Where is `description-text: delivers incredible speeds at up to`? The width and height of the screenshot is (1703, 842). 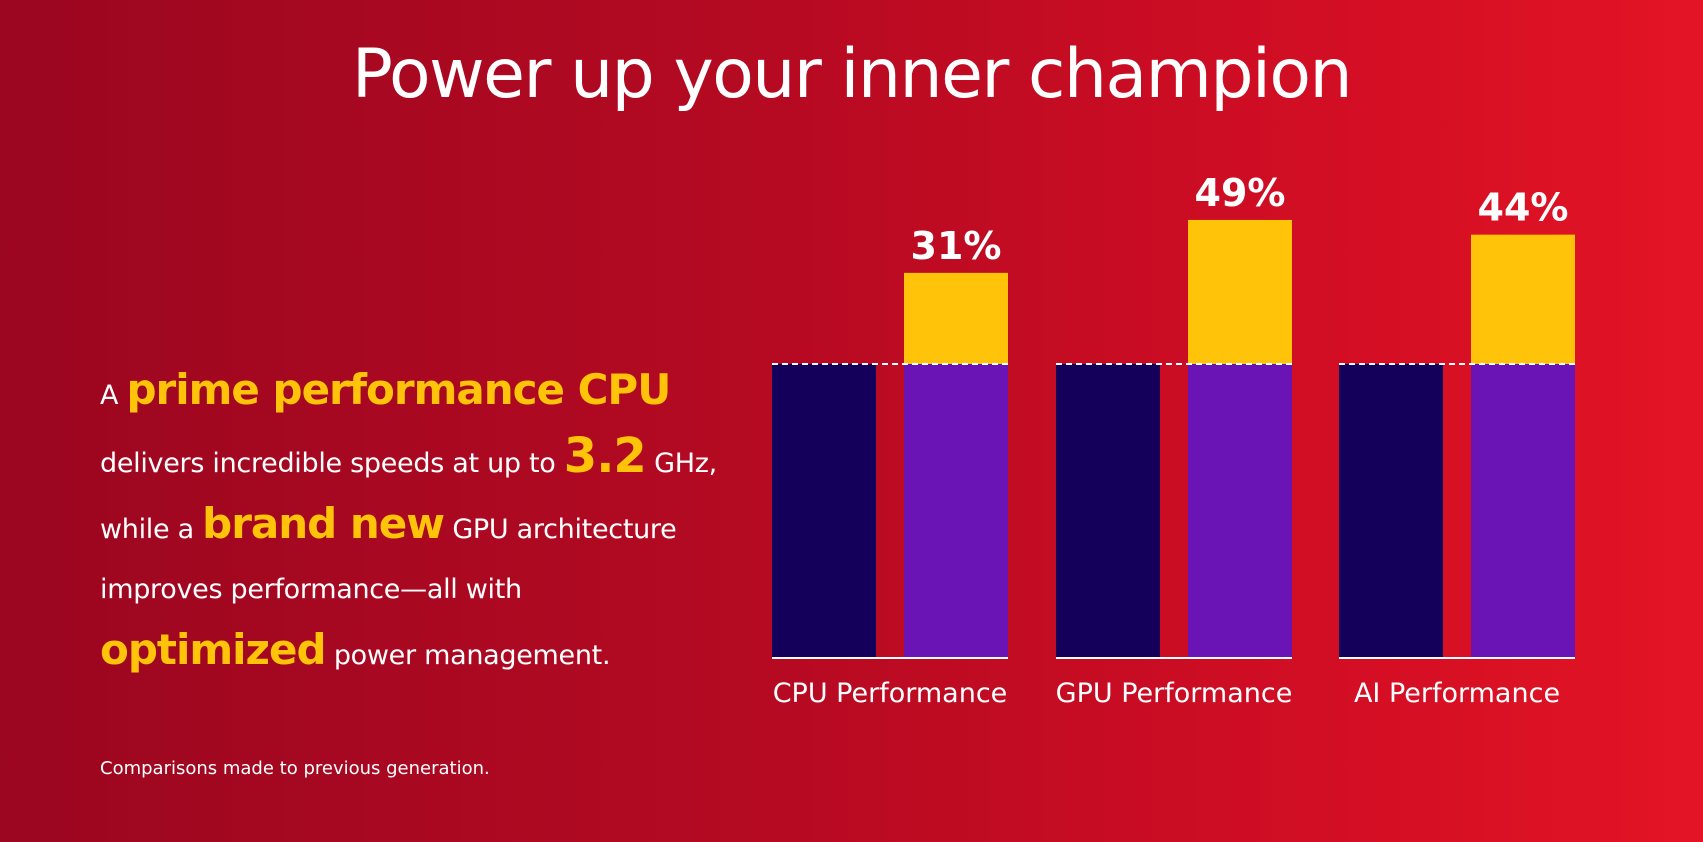
description-text: delivers incredible speeds at up to is located at coordinates (332, 463).